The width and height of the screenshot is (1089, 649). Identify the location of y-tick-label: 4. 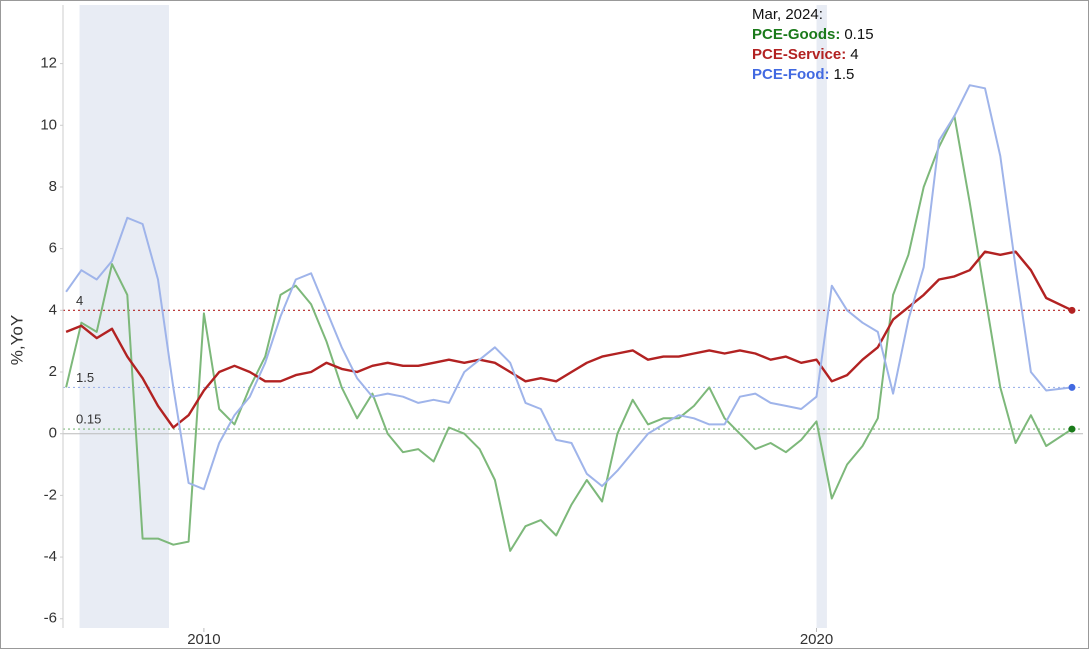
(53, 309).